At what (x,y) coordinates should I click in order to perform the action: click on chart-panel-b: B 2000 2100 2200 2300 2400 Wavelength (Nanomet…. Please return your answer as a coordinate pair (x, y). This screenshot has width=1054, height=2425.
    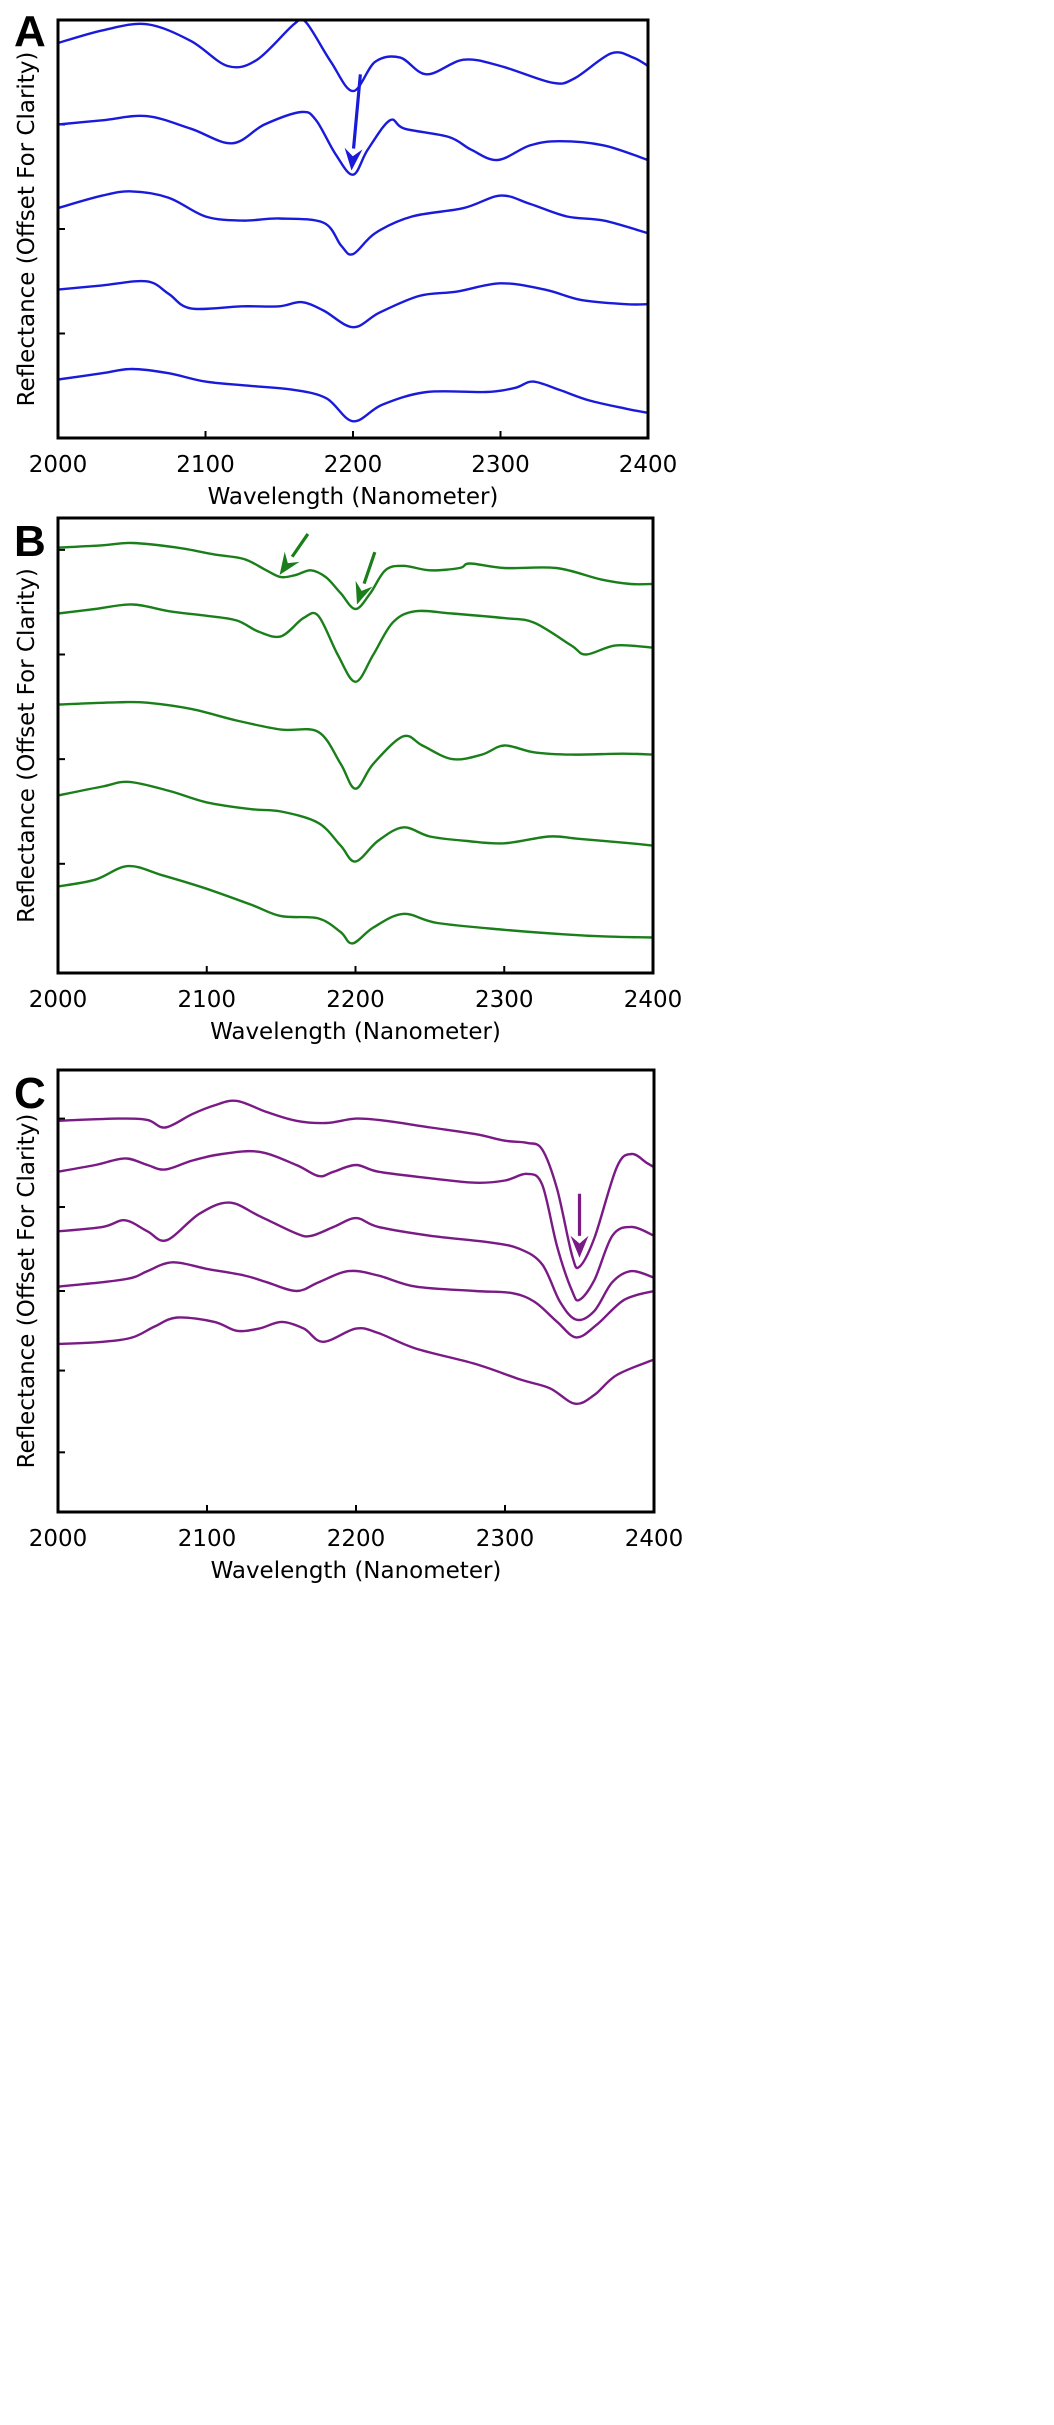
    Looking at the image, I should click on (348, 780).